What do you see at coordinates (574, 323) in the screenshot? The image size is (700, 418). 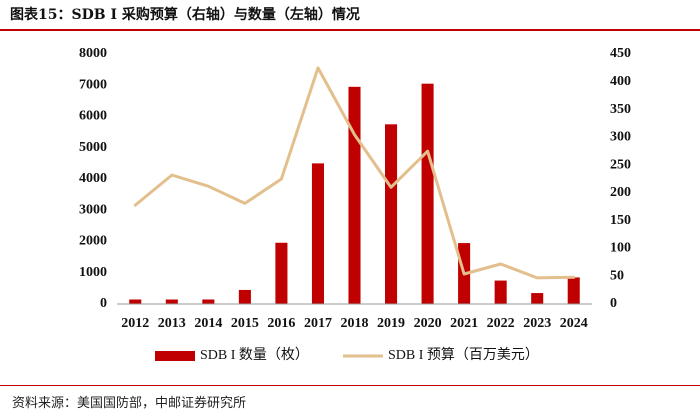 I see `x-tick-label: 2024` at bounding box center [574, 323].